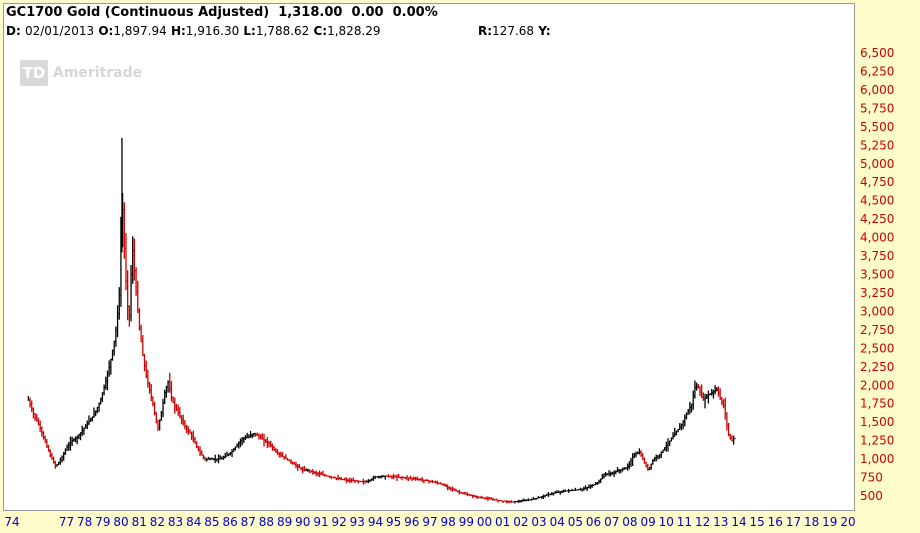  I want to click on y-tick-label: 4,500, so click(877, 201).